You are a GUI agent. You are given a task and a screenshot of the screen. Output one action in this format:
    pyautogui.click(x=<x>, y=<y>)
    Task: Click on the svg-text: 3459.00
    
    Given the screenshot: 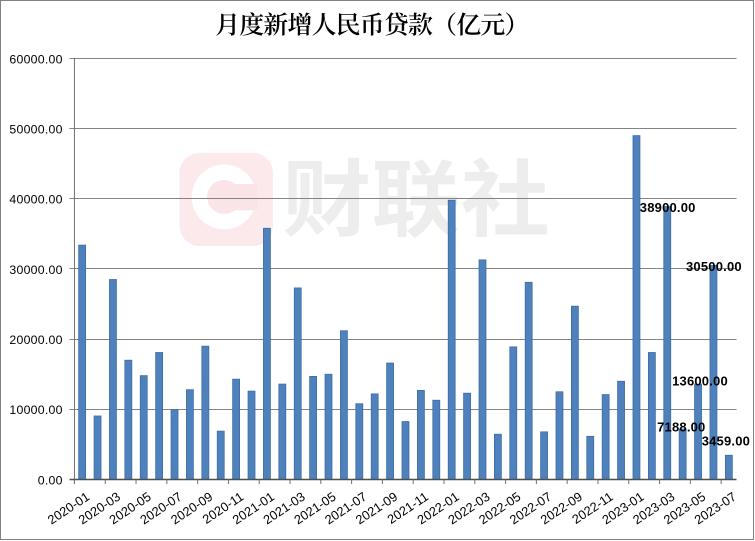 What is the action you would take?
    pyautogui.click(x=726, y=441)
    